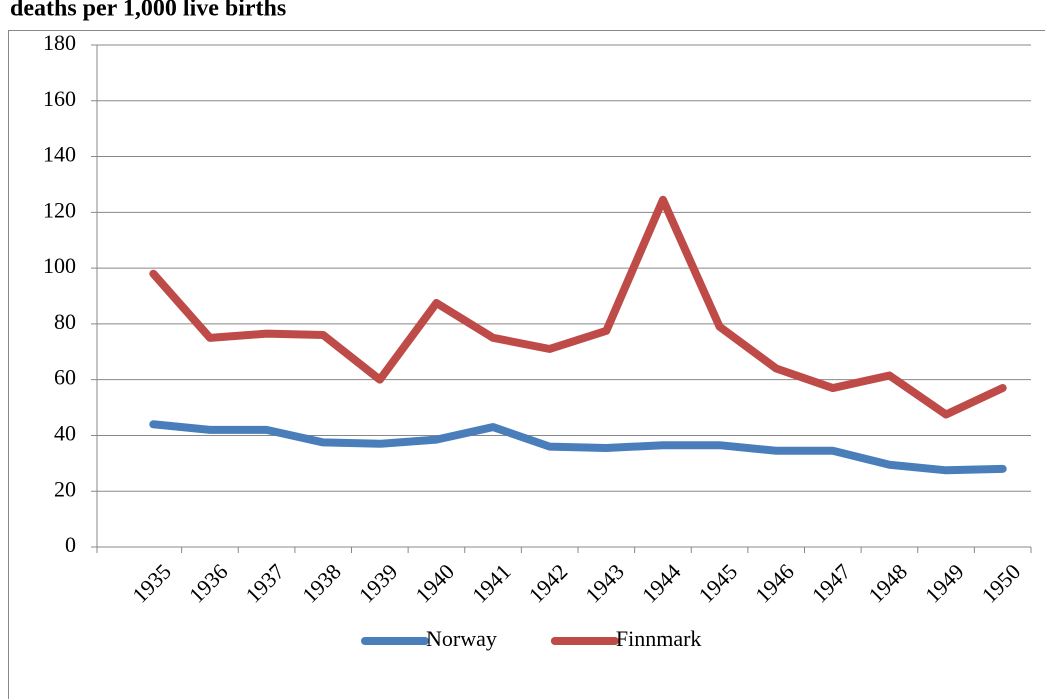 This screenshot has height=699, width=1045. What do you see at coordinates (65, 432) in the screenshot?
I see `y-tick-label: 40` at bounding box center [65, 432].